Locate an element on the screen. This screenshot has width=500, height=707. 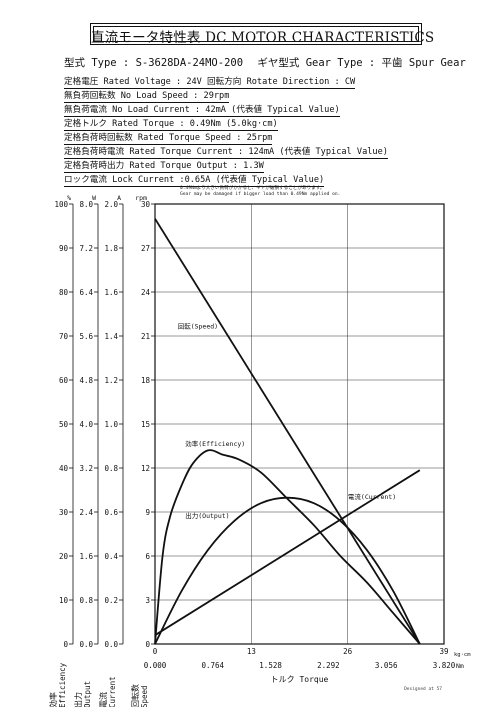
tick-label-speed: 6 is located at coordinates (147, 556).